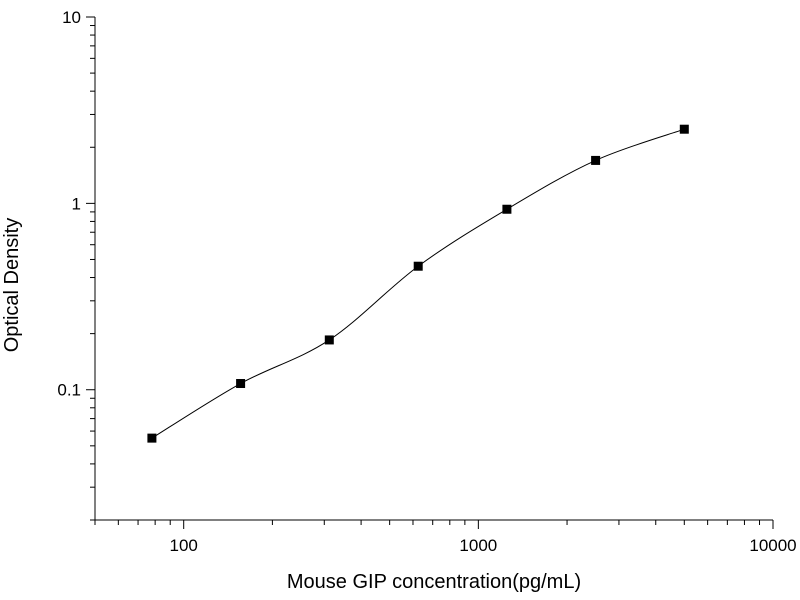 The height and width of the screenshot is (600, 800). I want to click on y-tick-label: 1, so click(76, 203).